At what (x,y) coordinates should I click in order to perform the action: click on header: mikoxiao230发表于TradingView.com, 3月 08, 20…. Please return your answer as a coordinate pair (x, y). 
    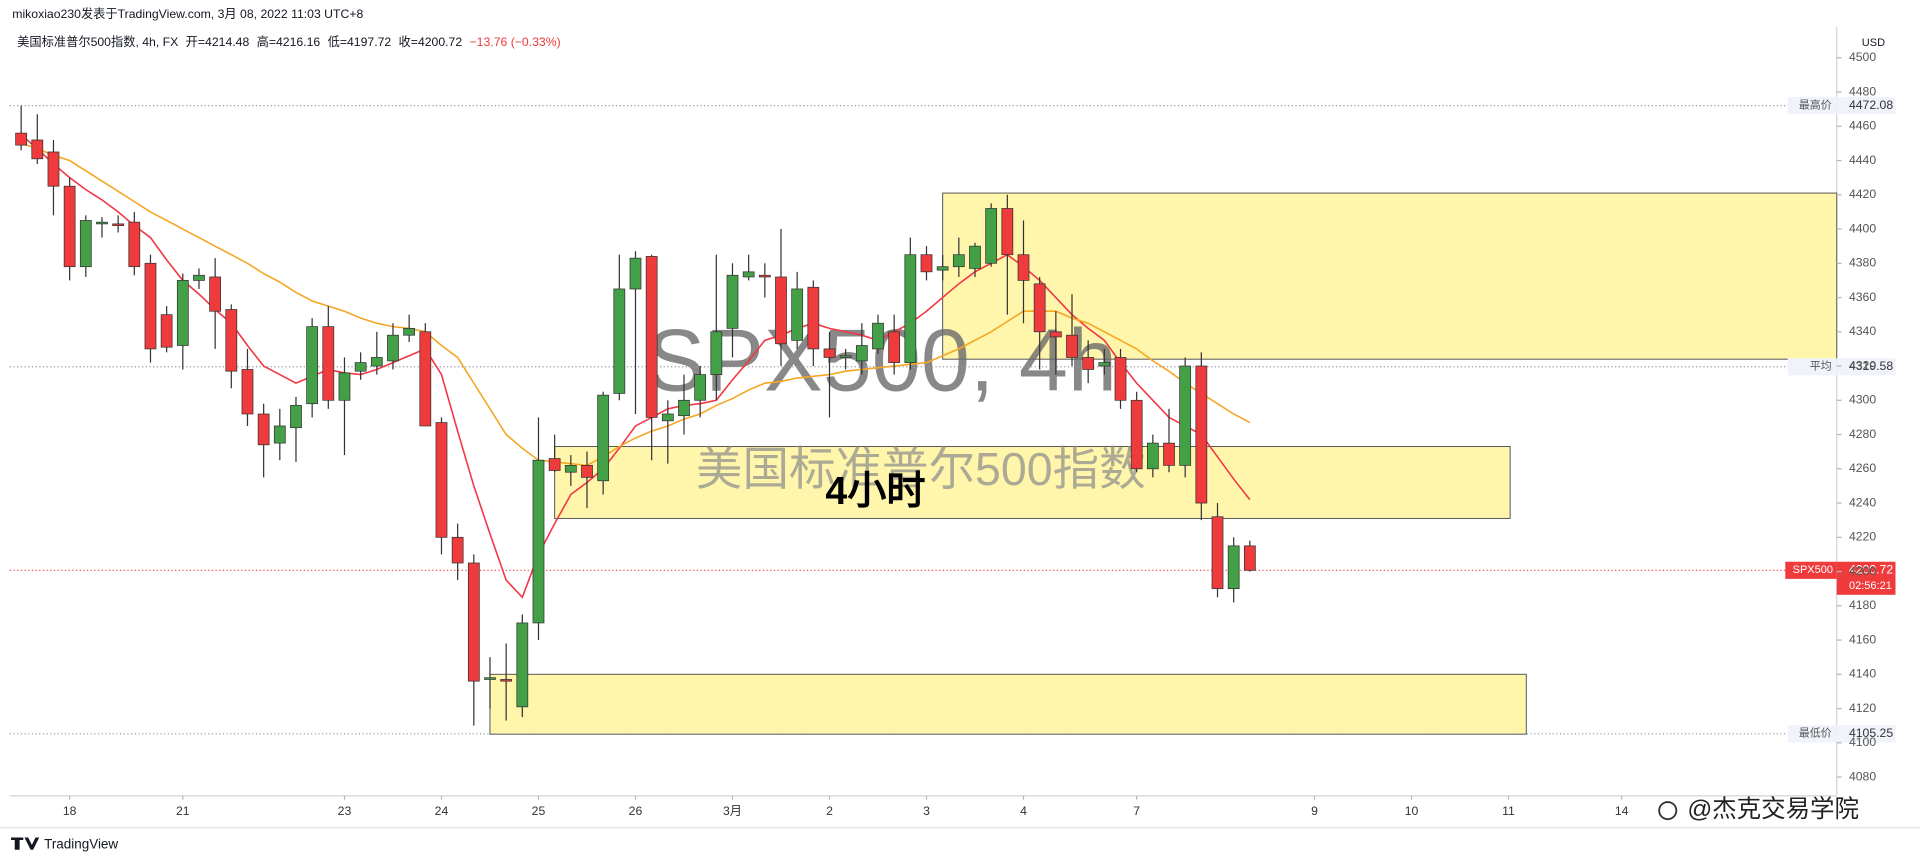
    Looking at the image, I should click on (187, 13).